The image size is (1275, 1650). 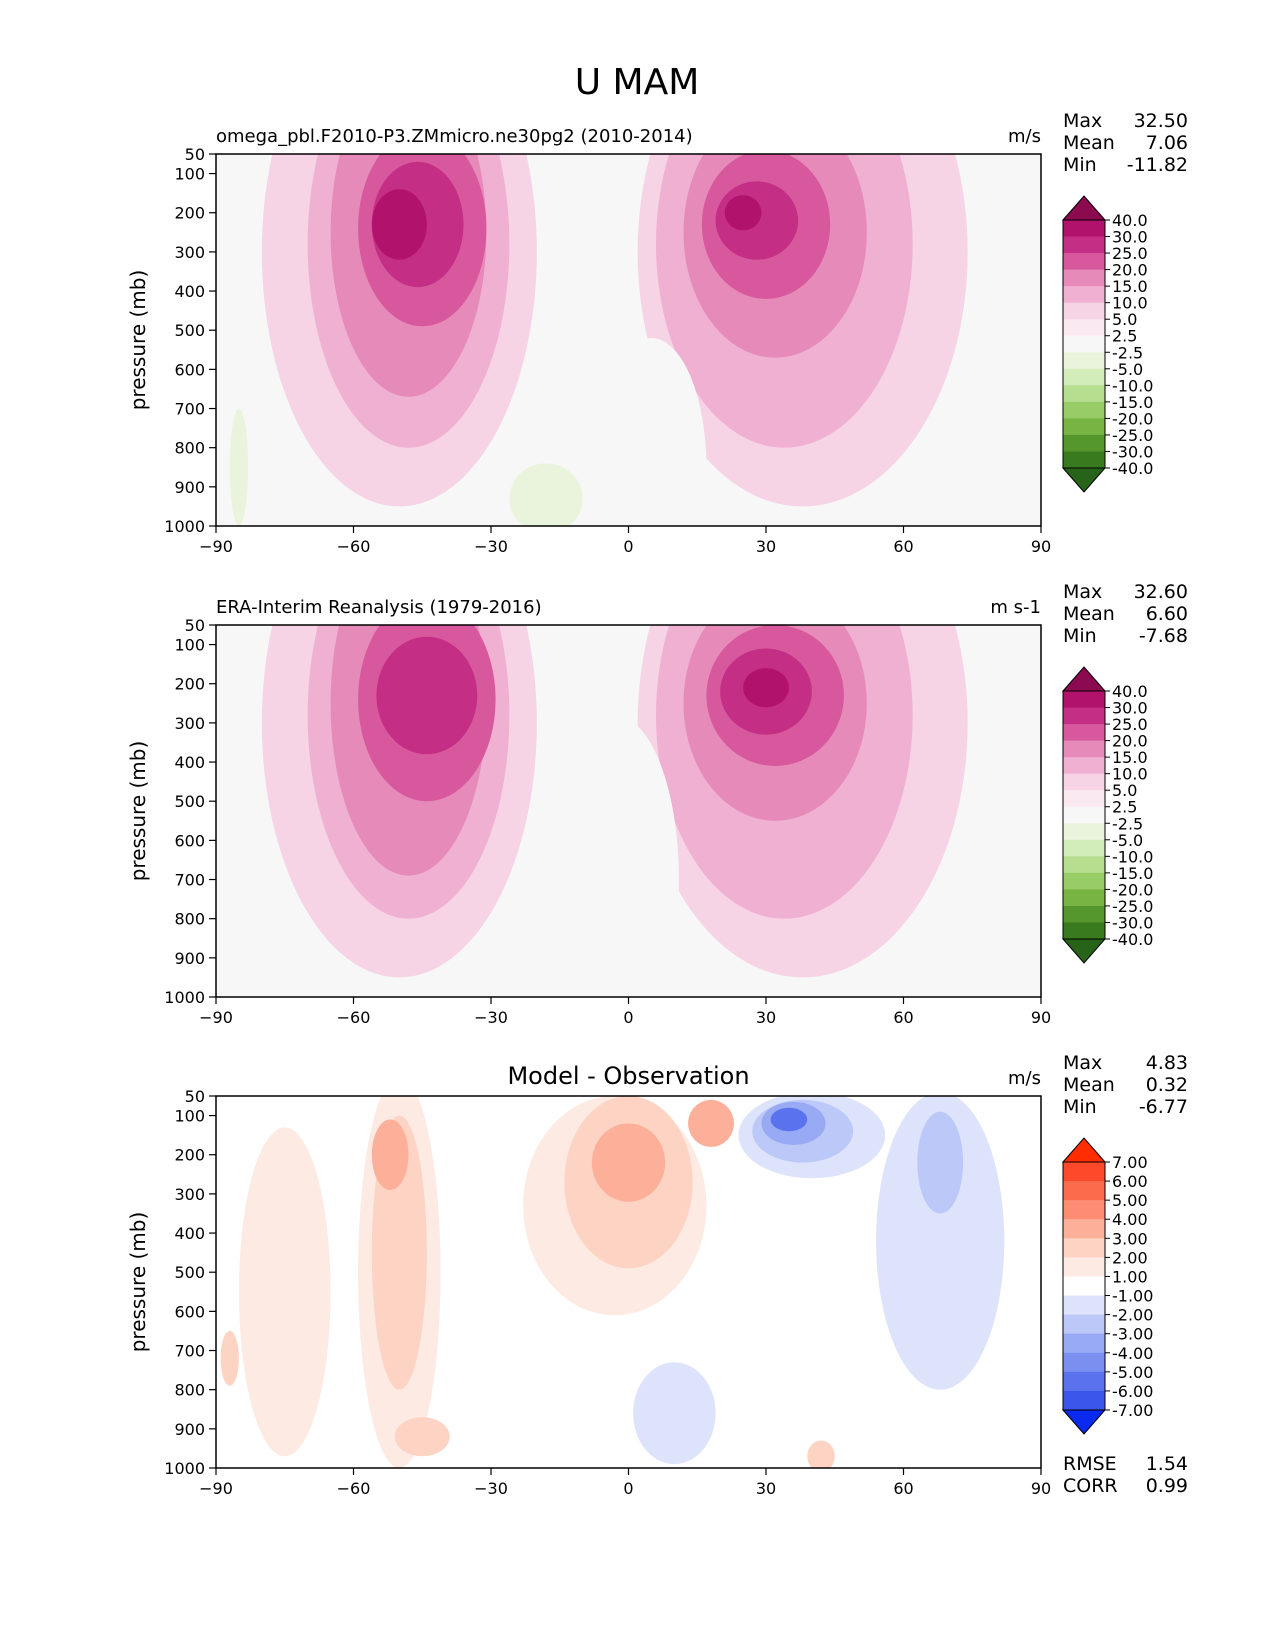 I want to click on panel-title: Model - Observation, so click(x=628, y=1076).